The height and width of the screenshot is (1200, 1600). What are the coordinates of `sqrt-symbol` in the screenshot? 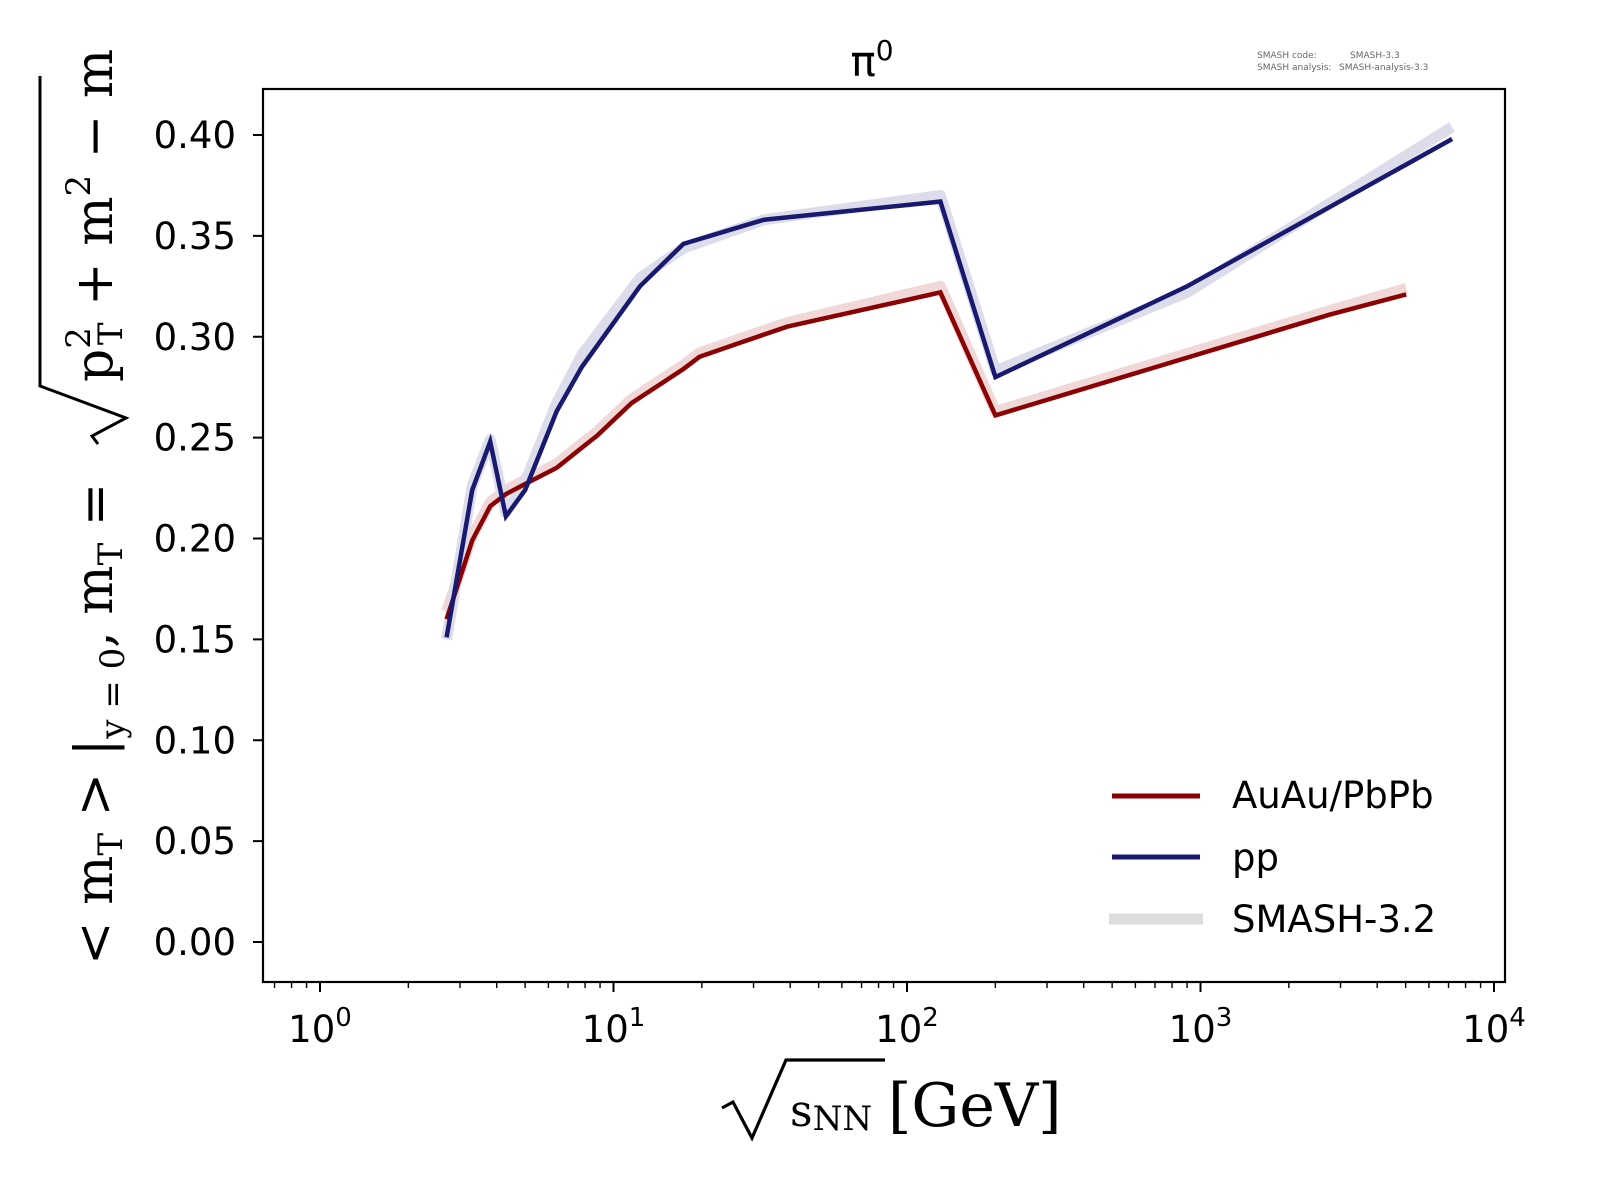 It's located at (803, 1100).